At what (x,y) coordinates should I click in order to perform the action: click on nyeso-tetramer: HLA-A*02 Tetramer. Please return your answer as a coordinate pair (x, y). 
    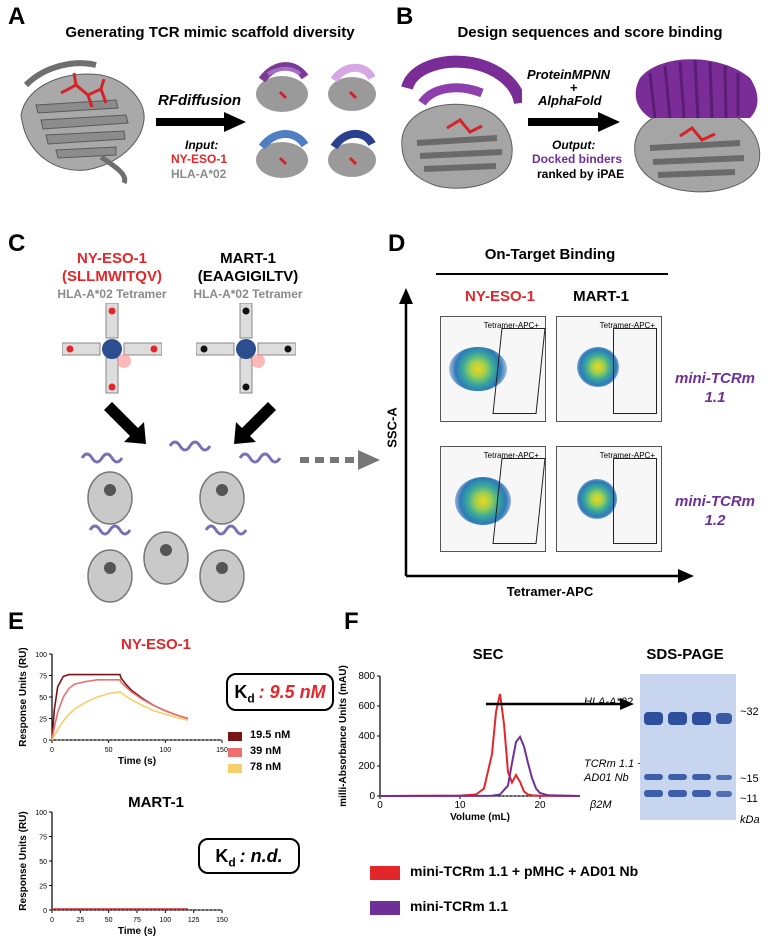
    Looking at the image, I should click on (112, 294).